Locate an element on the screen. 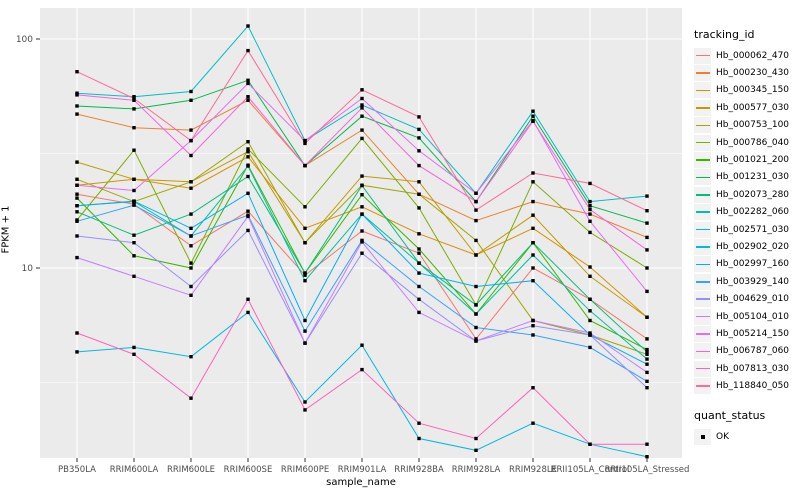  legend-item-label: Hb_000230_430 is located at coordinates (753, 73).